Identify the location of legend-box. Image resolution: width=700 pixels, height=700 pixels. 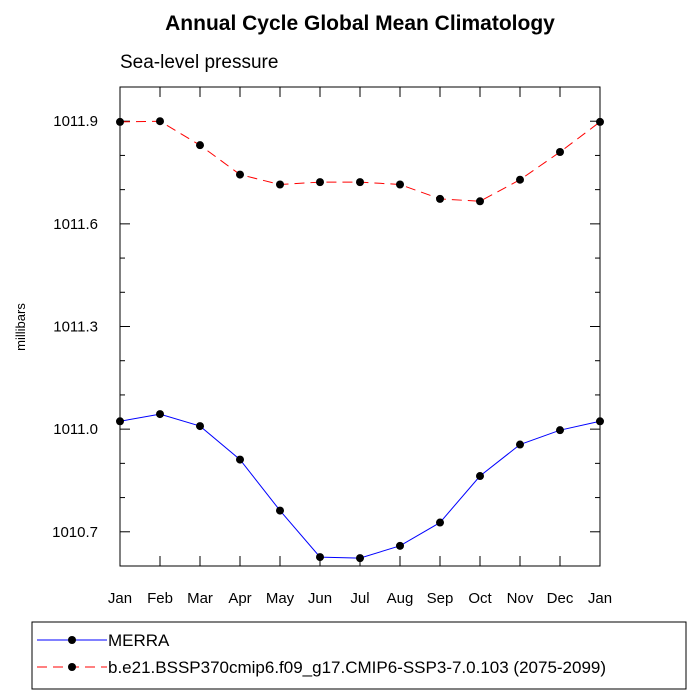
(359, 655).